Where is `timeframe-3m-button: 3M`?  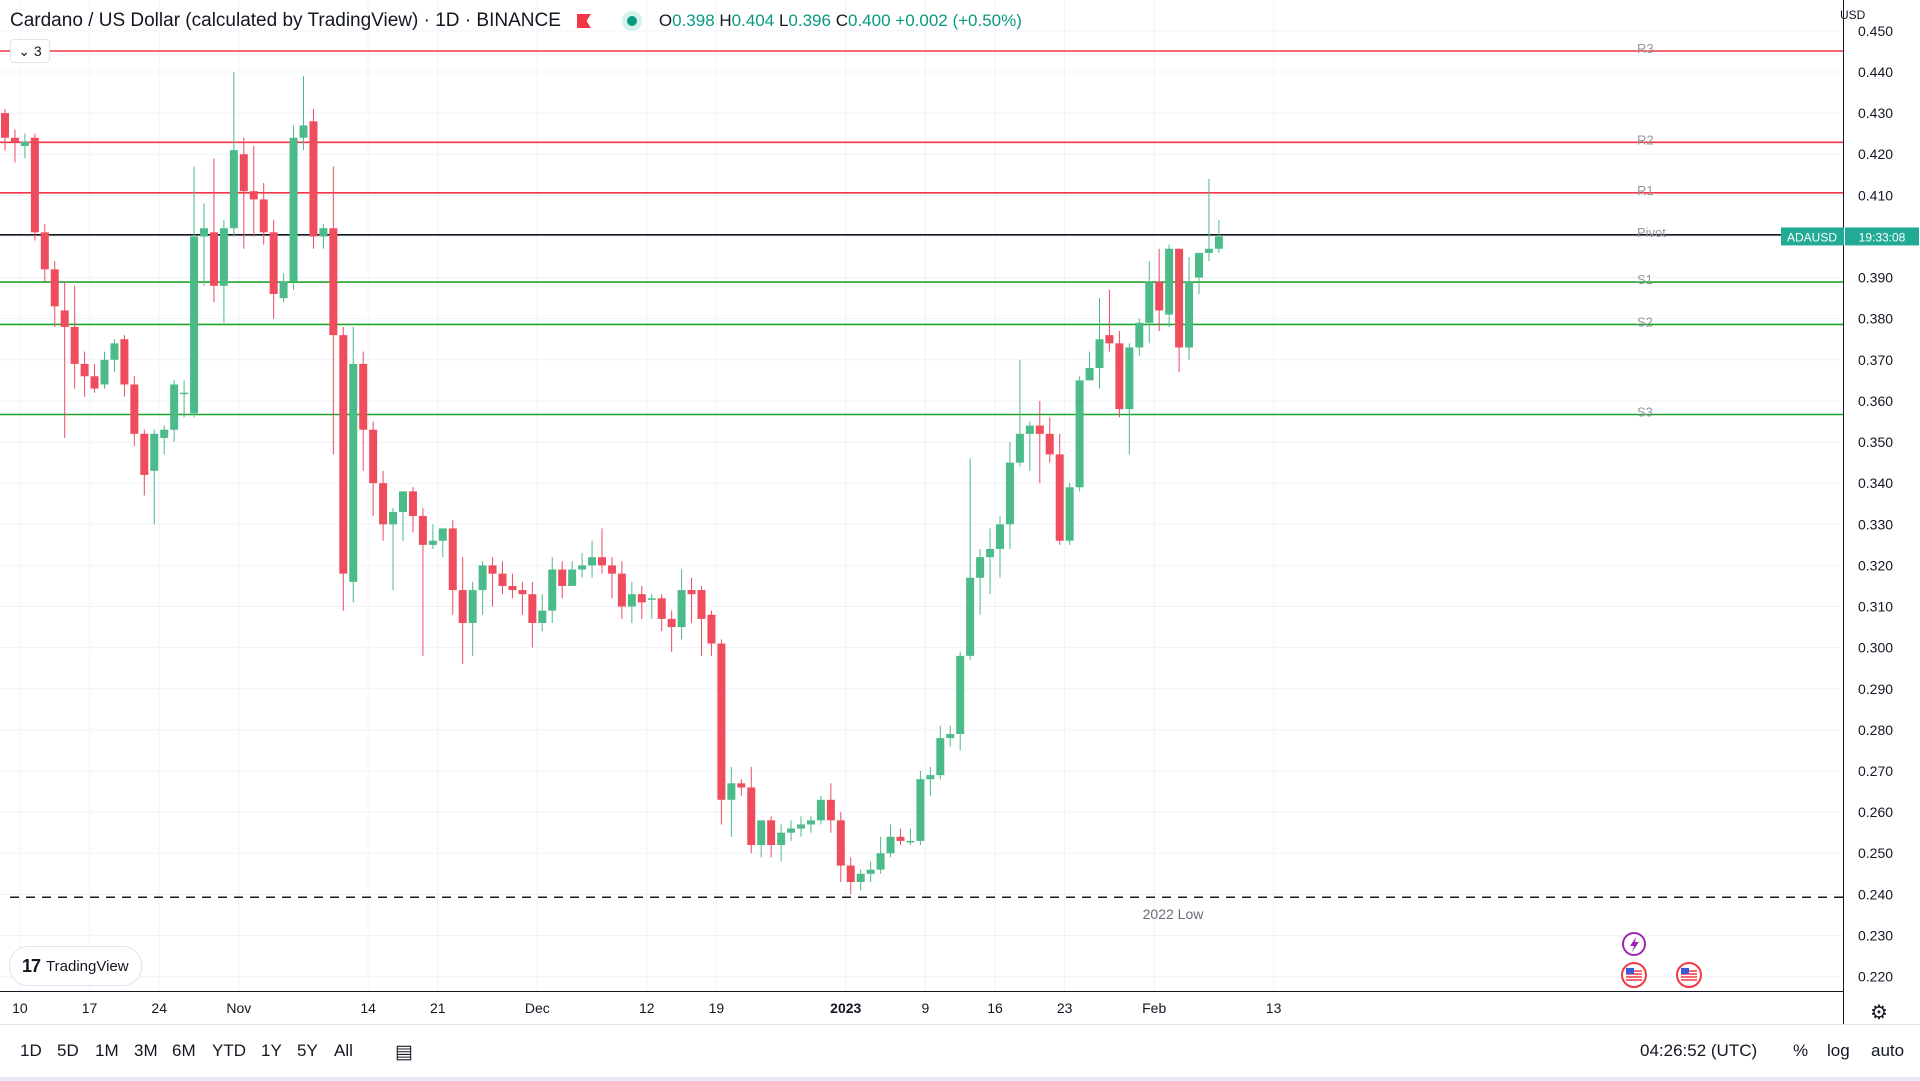 timeframe-3m-button: 3M is located at coordinates (146, 1050).